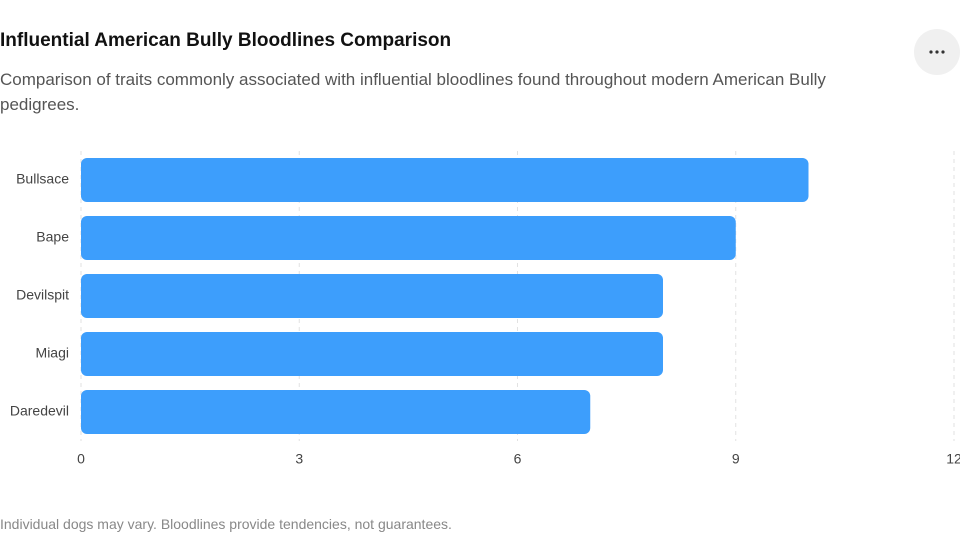 The image size is (960, 540). What do you see at coordinates (81, 459) in the screenshot?
I see `x-tick-label: 0` at bounding box center [81, 459].